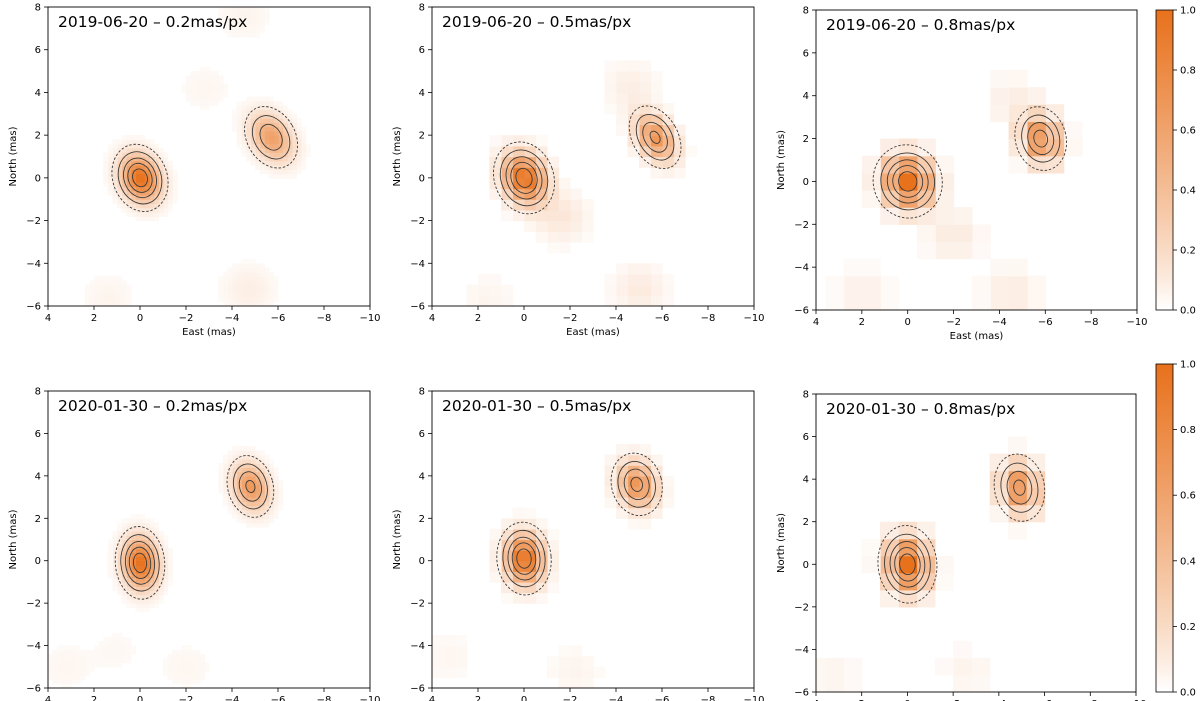 This screenshot has width=1200, height=701. What do you see at coordinates (232, 698) in the screenshot?
I see `x-tick-label: −4` at bounding box center [232, 698].